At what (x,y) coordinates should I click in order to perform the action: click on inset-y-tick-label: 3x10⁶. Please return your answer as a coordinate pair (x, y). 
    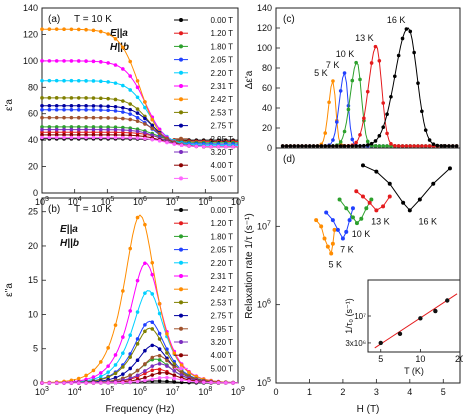
    Looking at the image, I should click on (355, 343).